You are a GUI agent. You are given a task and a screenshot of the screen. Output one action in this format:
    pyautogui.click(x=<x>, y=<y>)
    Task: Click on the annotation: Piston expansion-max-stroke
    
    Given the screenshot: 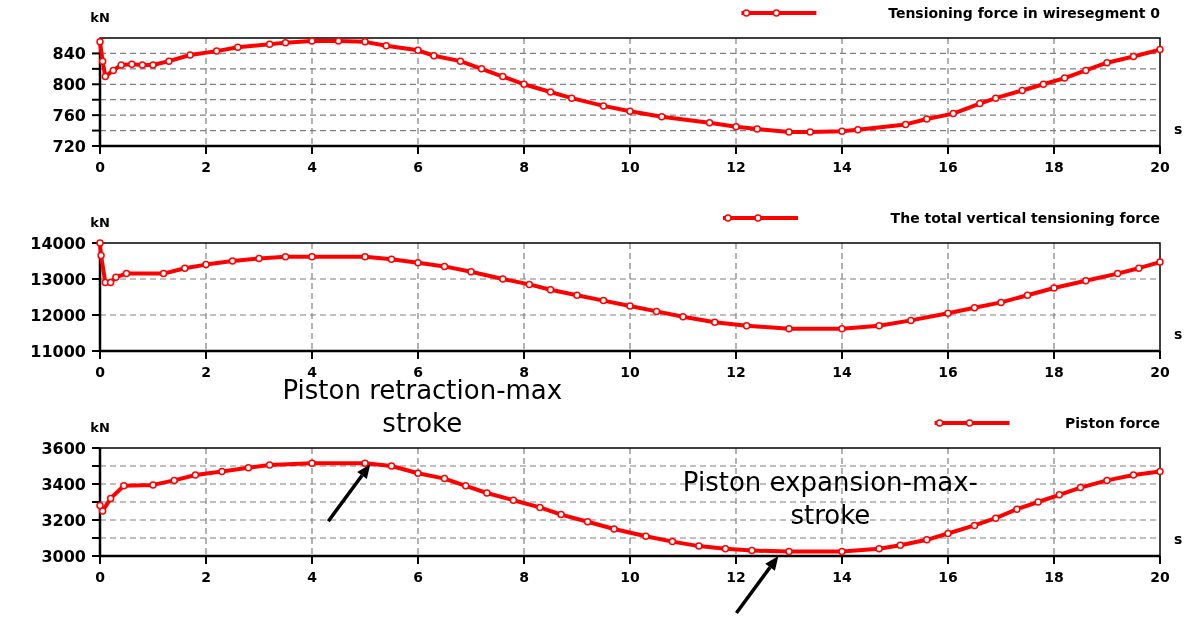 What is the action you would take?
    pyautogui.click(x=830, y=498)
    